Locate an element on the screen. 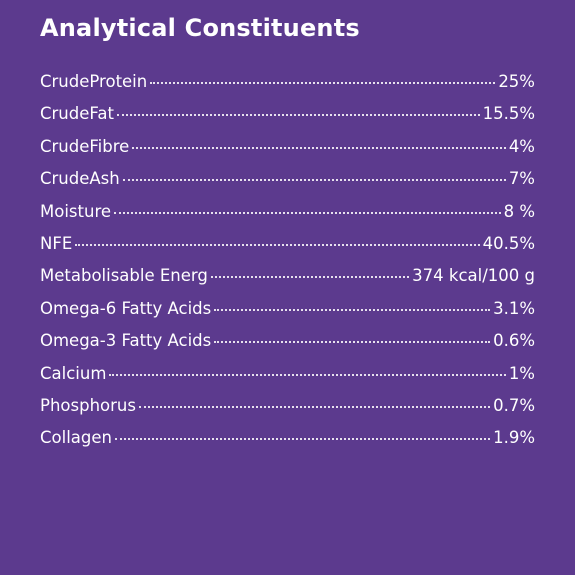  row: CrudeProtein 25% is located at coordinates (287, 88).